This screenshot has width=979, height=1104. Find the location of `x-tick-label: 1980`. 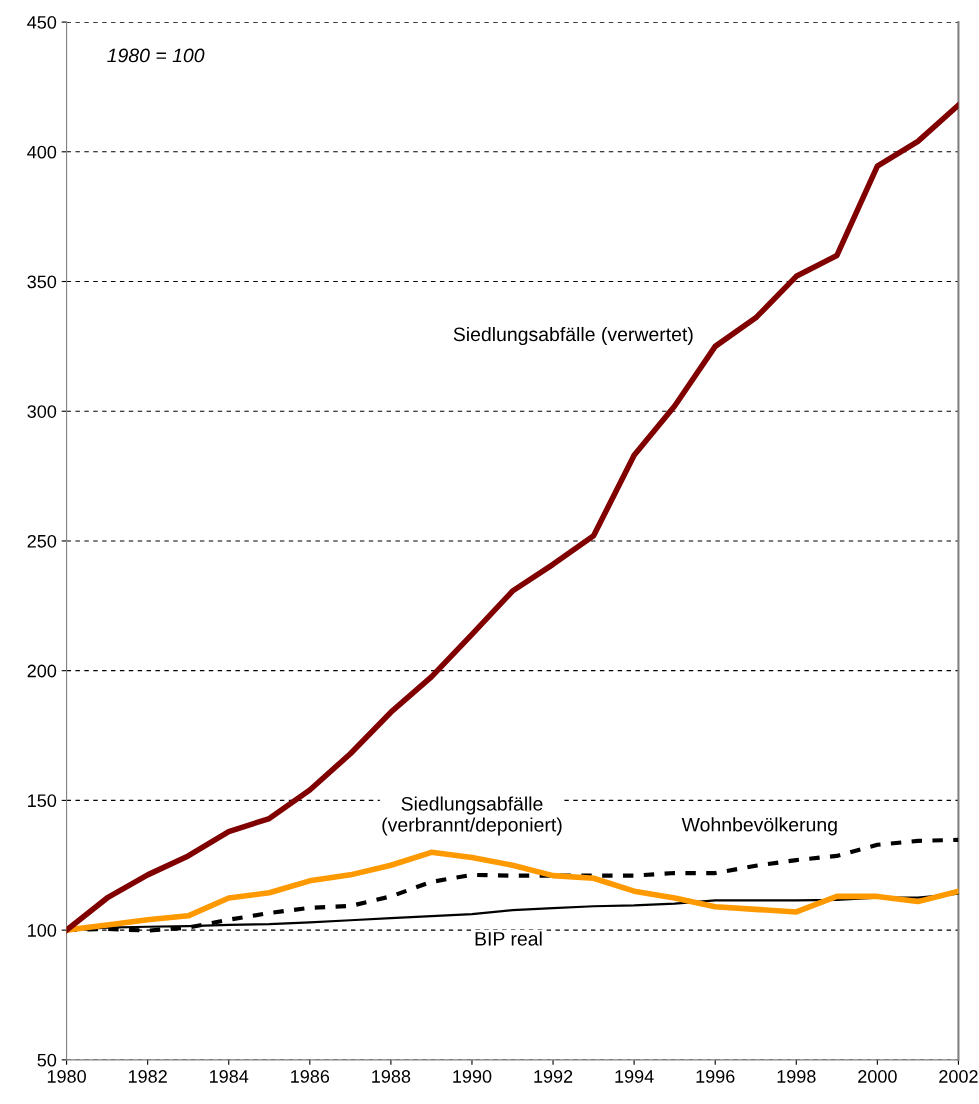

x-tick-label: 1980 is located at coordinates (66, 1076).